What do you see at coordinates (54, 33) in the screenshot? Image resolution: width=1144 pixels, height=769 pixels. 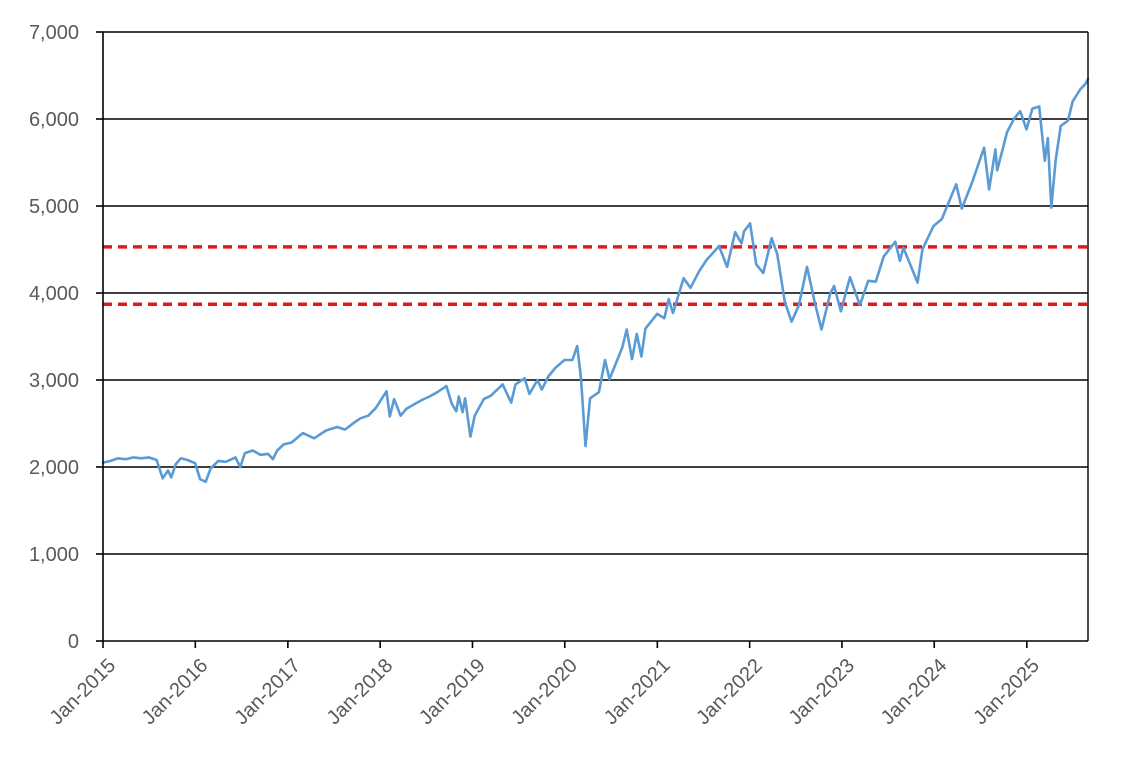 I see `y-tick-label: 7,000` at bounding box center [54, 33].